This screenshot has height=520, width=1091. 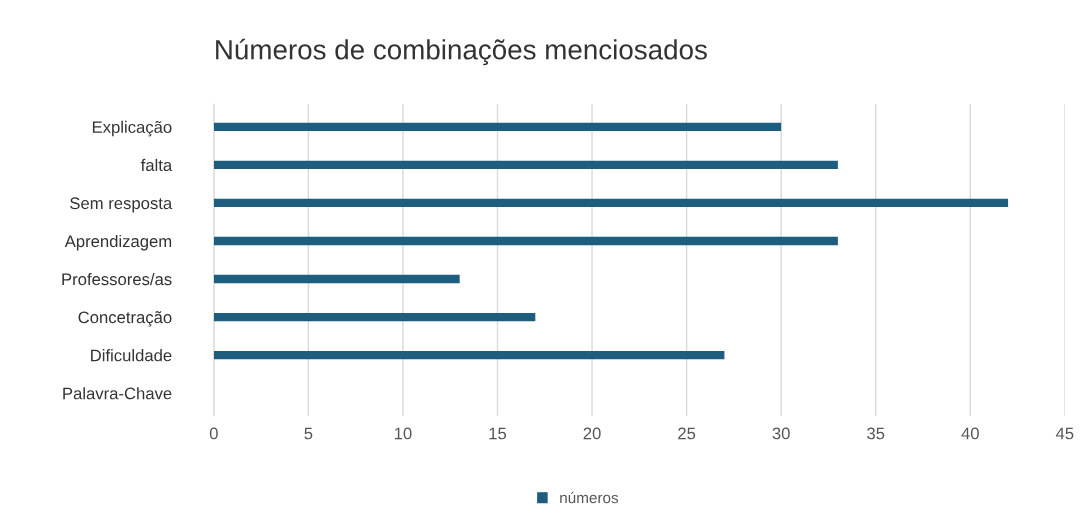 What do you see at coordinates (131, 355) in the screenshot?
I see `y-tick-label: Dificuldade` at bounding box center [131, 355].